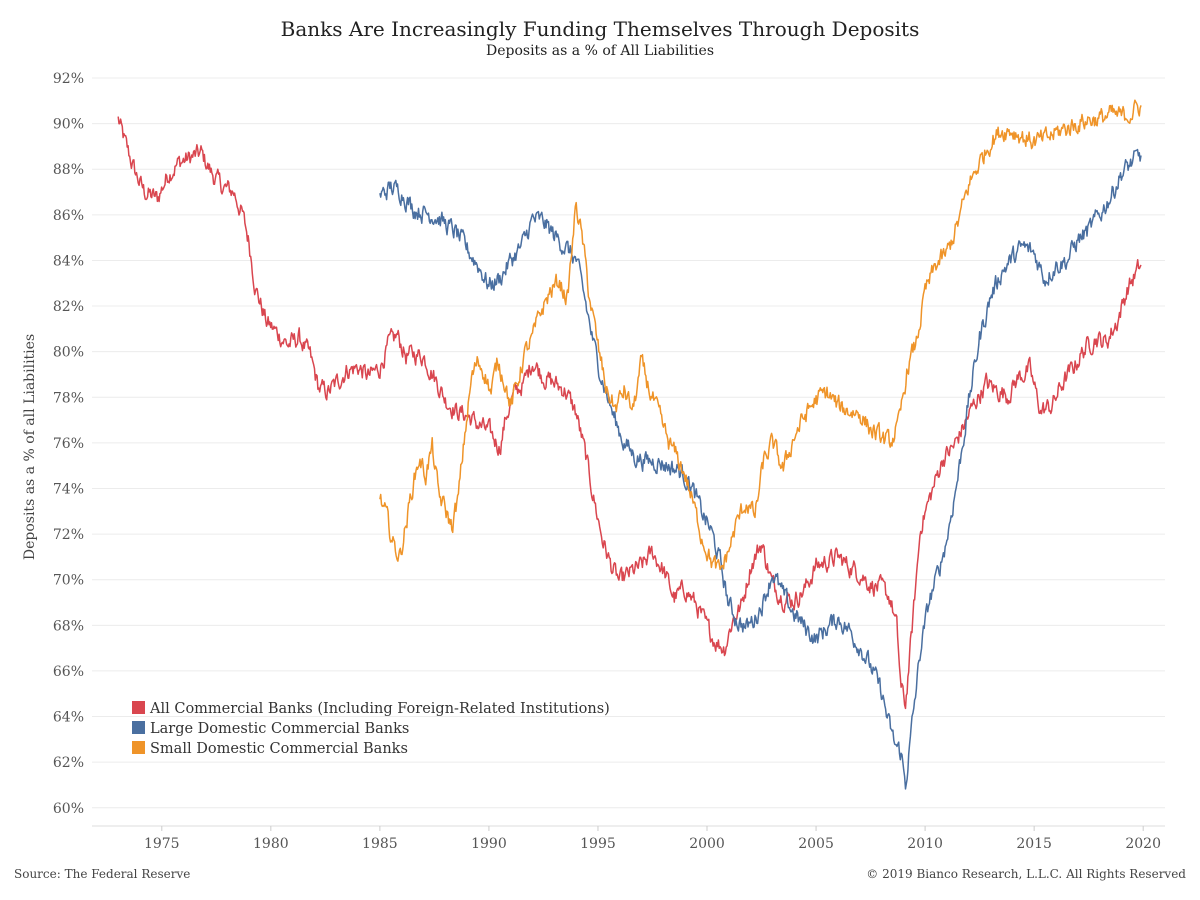  What do you see at coordinates (68, 398) in the screenshot?
I see `y-tick-label: 78%` at bounding box center [68, 398].